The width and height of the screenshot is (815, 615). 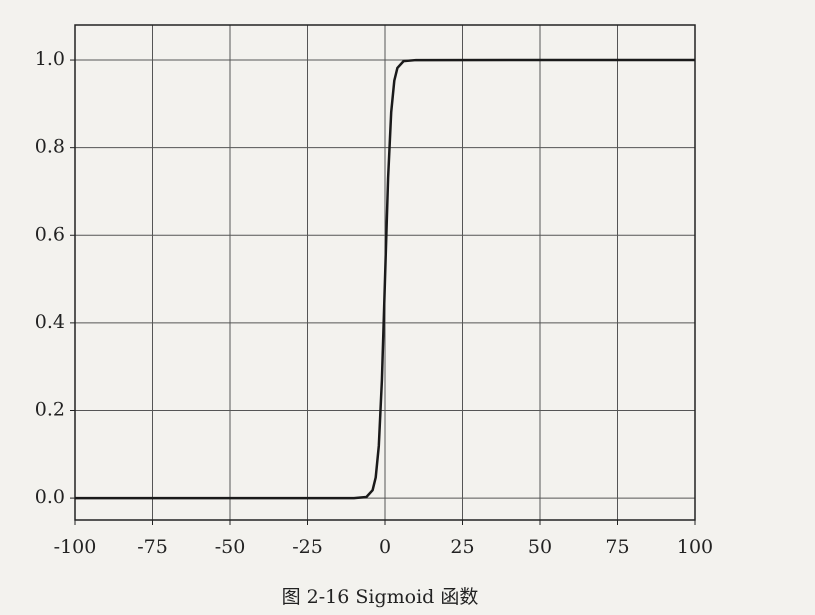 I want to click on x-tick-label: 50, so click(x=540, y=547).